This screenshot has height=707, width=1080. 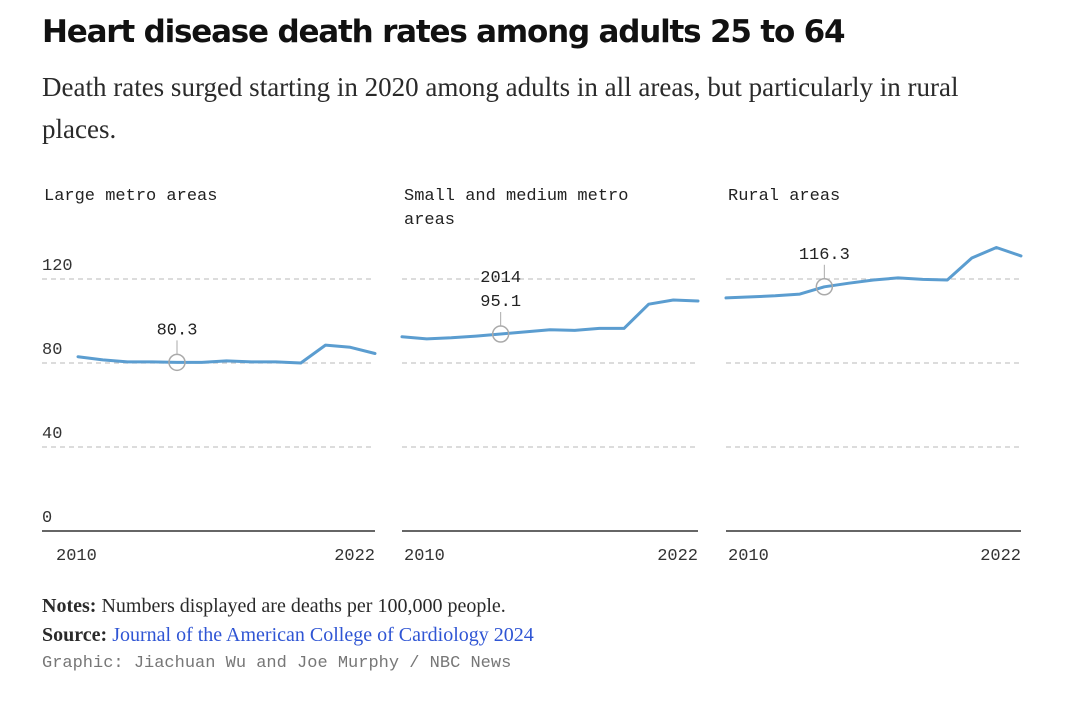 I want to click on y-tick-label: 120, so click(x=57, y=266).